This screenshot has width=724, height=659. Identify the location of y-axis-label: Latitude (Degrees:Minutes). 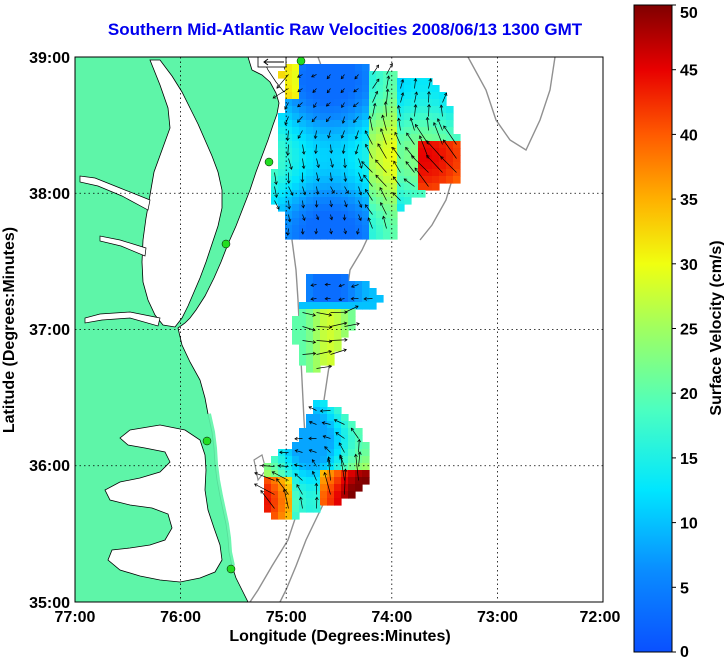
(9, 330).